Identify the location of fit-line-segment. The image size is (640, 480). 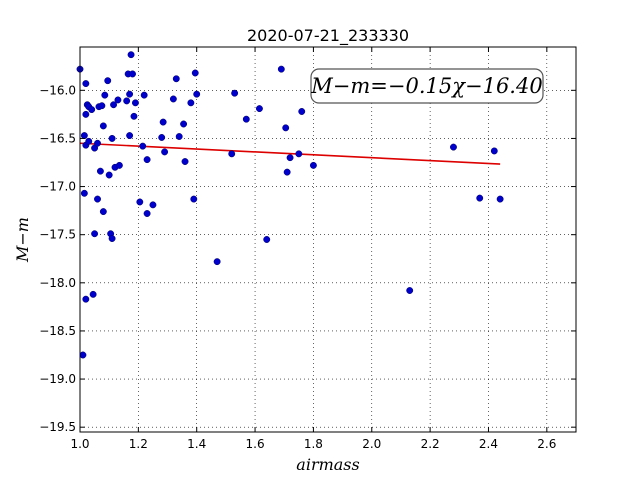
(290, 153).